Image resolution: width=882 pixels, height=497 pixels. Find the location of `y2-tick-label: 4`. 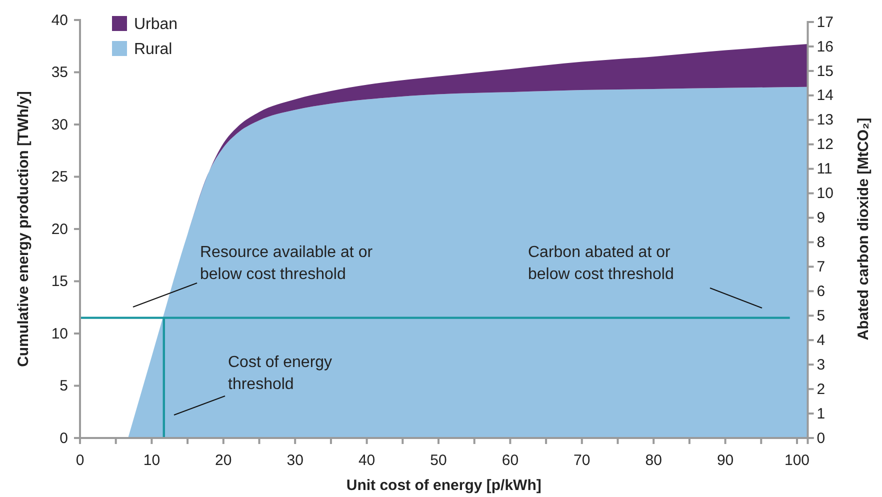

y2-tick-label: 4 is located at coordinates (821, 340).